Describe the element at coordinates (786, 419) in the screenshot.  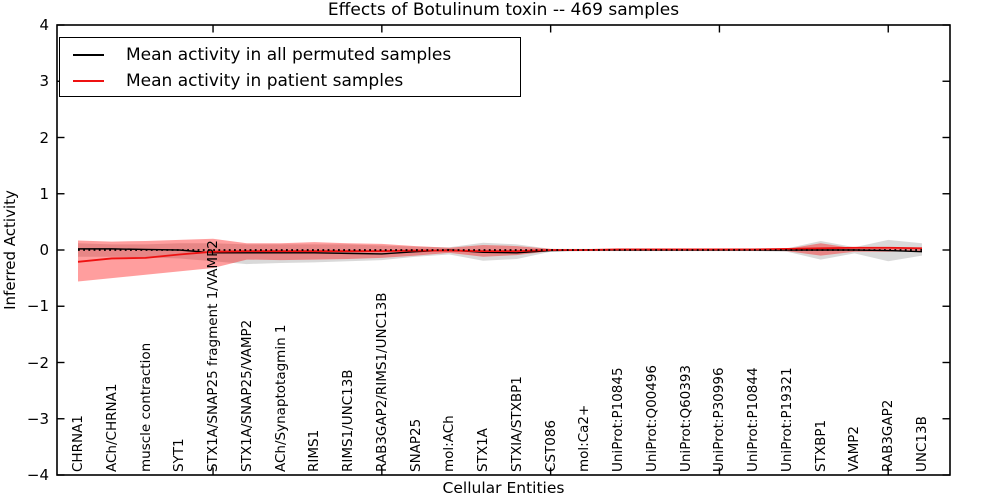
I see `x-category-label: UniProt:P19321` at that location.